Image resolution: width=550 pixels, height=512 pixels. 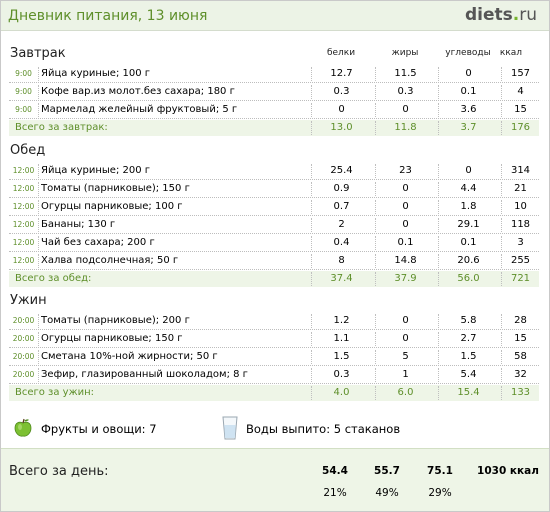 I want to click on food-name: Мармелад желейный фруктовый; 5 г, so click(x=139, y=109).